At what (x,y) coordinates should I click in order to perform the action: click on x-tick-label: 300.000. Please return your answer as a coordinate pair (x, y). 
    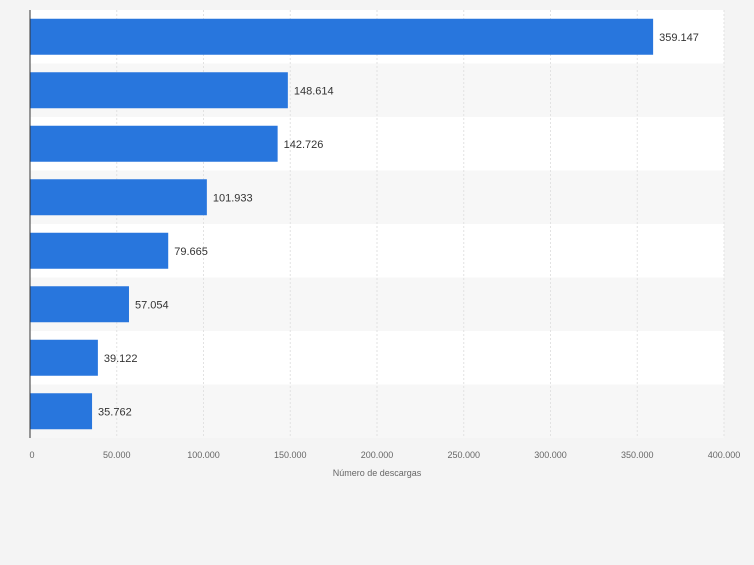
    Looking at the image, I should click on (550, 455).